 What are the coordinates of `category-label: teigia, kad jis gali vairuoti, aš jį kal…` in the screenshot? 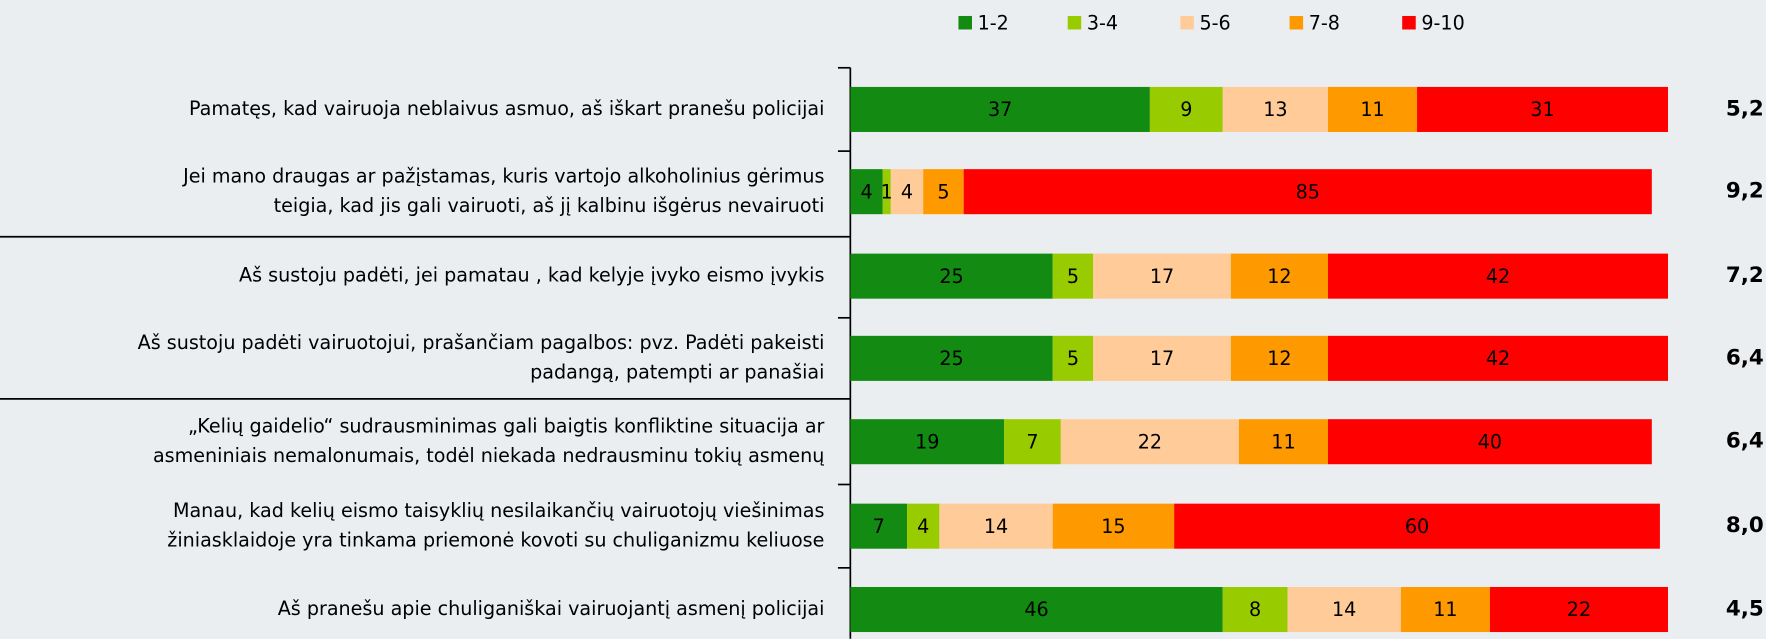 It's located at (549, 205).